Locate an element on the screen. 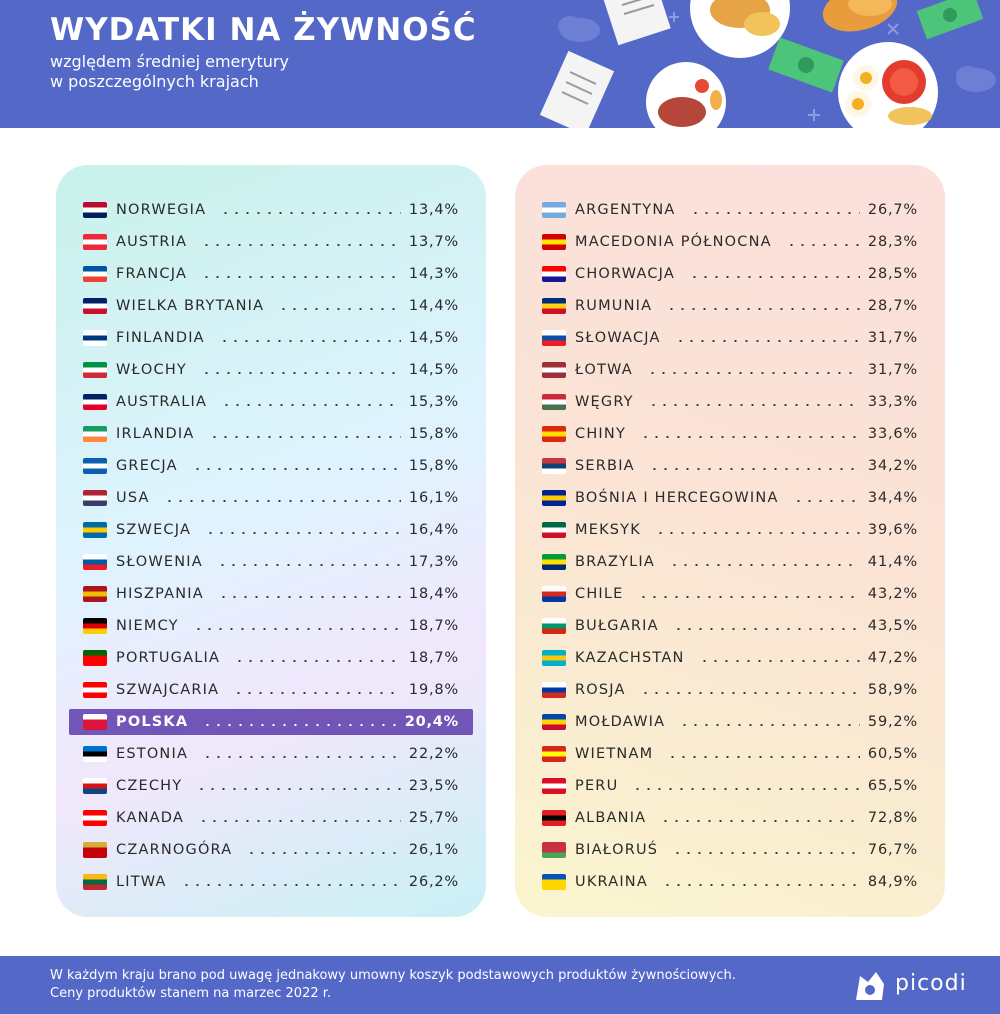  country-name: USA is located at coordinates (133, 498).